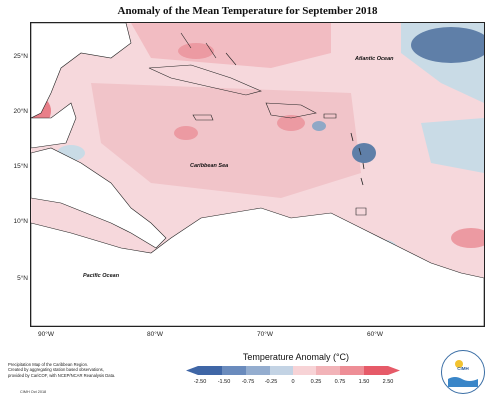 This screenshot has height=400, width=495. What do you see at coordinates (375, 334) in the screenshot?
I see `lon-label-60w: 60°W` at bounding box center [375, 334].